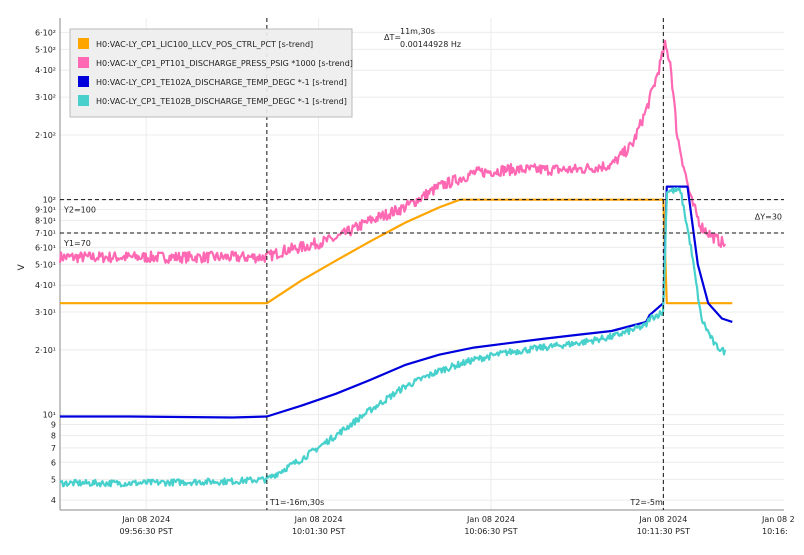 The width and height of the screenshot is (804, 555). Describe the element at coordinates (45, 312) in the screenshot. I see `y-tick-label: 3·10¹` at that location.